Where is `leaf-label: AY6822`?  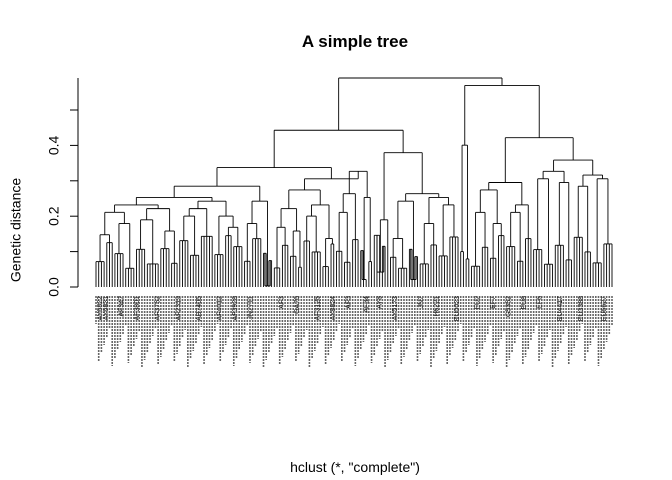
leaf-label: AY6822 is located at coordinates (100, 308).